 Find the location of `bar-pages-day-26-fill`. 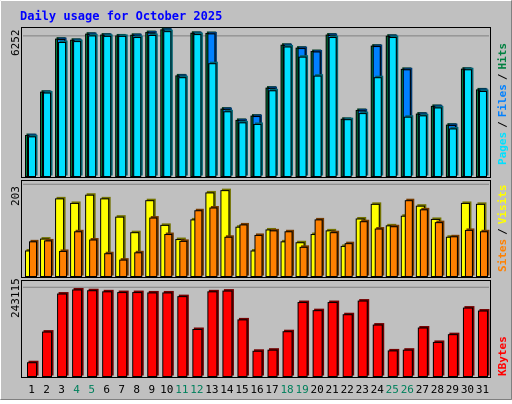

bar-pages-day-26-fill is located at coordinates (407, 146).